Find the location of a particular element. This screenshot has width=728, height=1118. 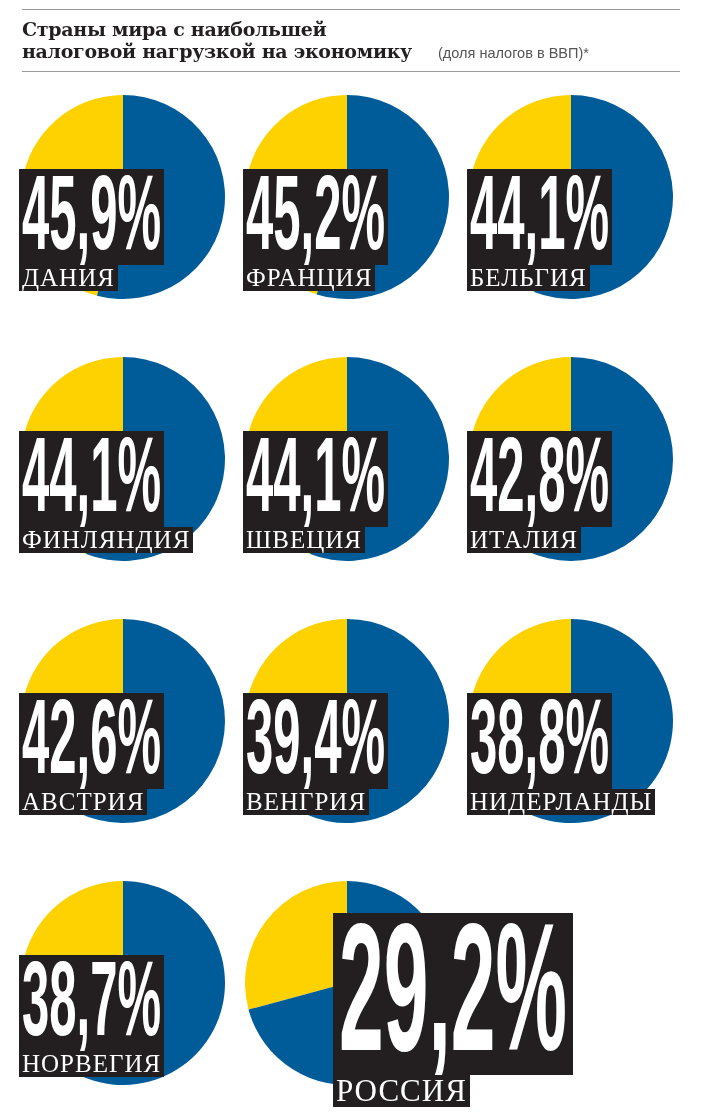

text: ДАНИЯ is located at coordinates (68, 277).